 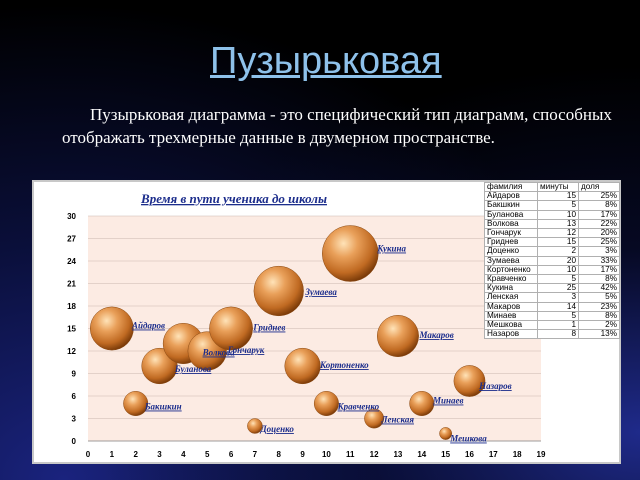 What do you see at coordinates (71, 216) in the screenshot?
I see `y-tick-label: 30` at bounding box center [71, 216].